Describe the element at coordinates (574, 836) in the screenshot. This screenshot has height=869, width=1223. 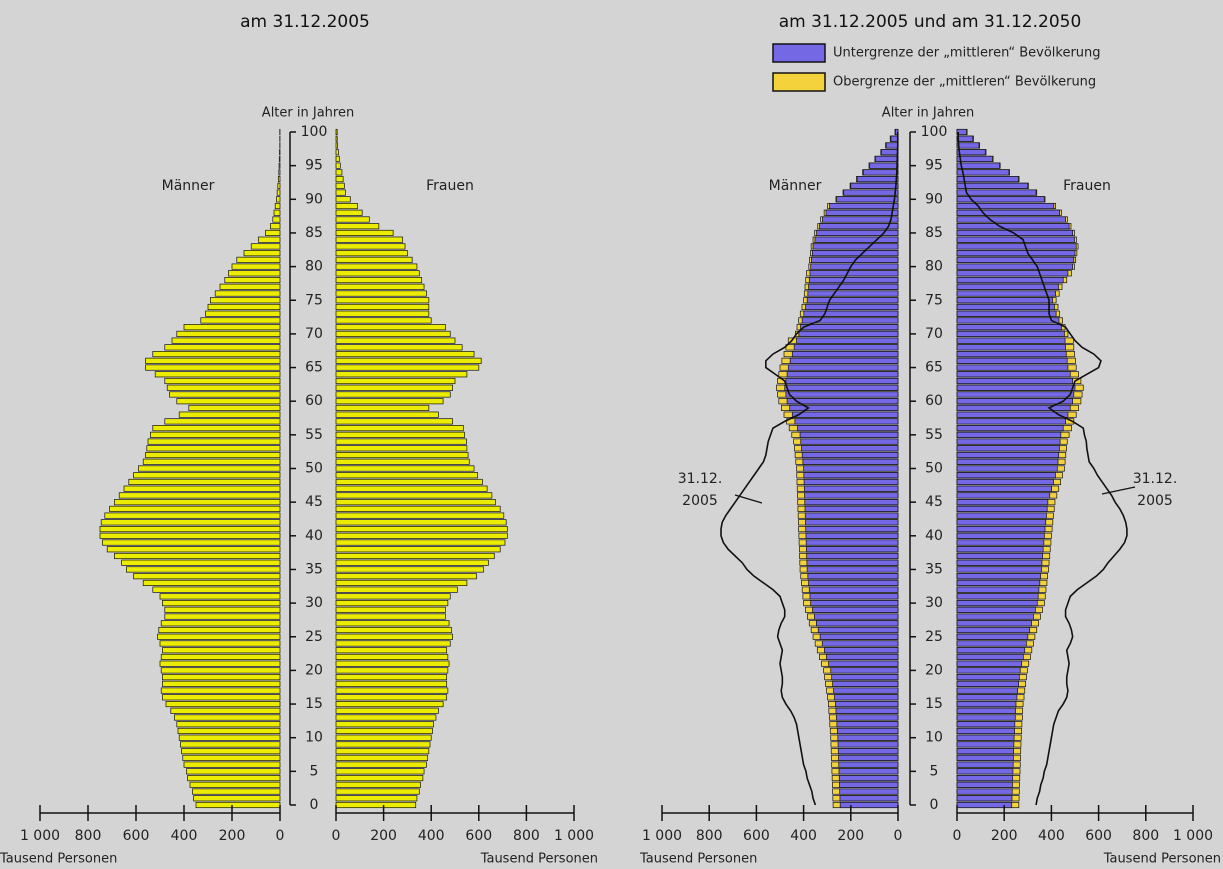
I see `x-tick-label: 1 000` at that location.